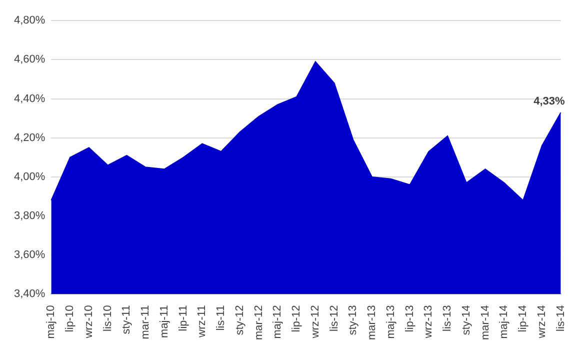 The image size is (585, 351). Describe the element at coordinates (372, 322) in the screenshot. I see `x-tick-label: mar-13` at that location.